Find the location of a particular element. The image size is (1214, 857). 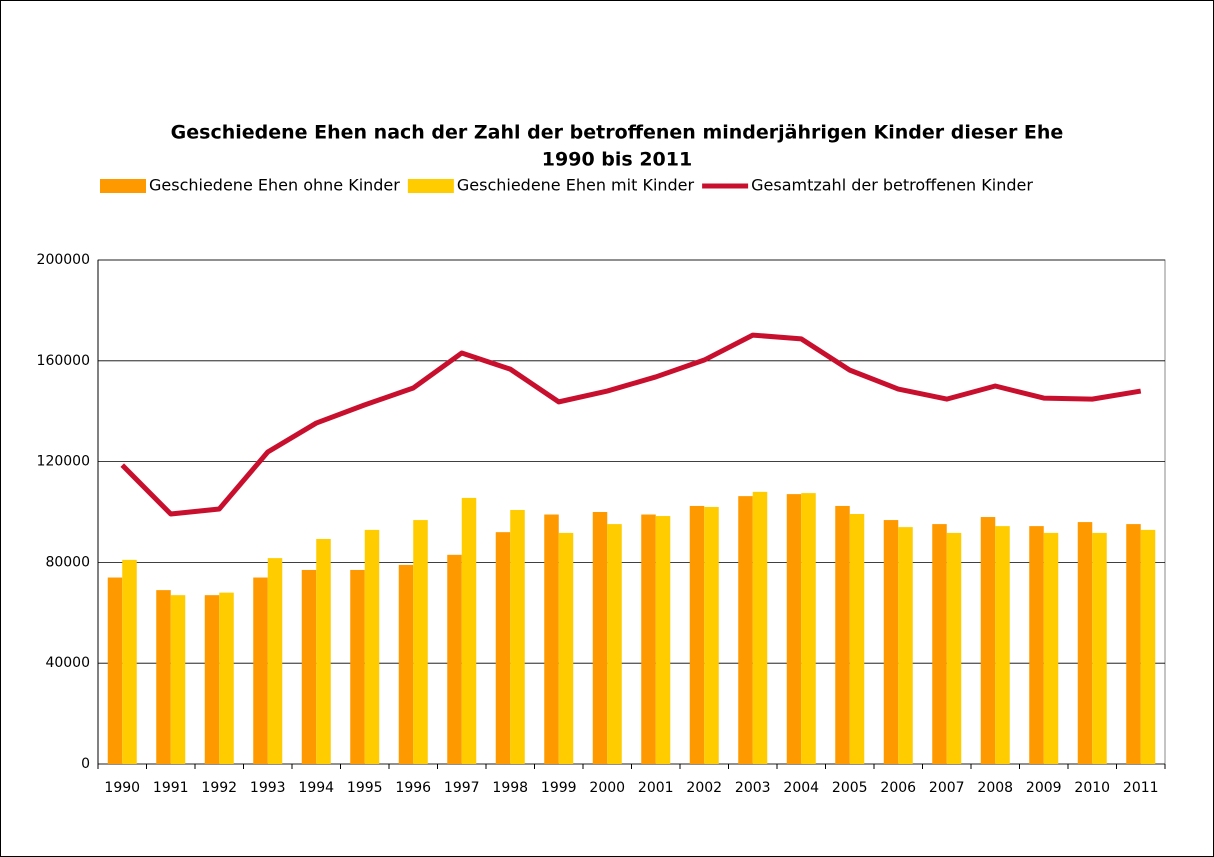

x-tick-label: 1993 is located at coordinates (268, 788).